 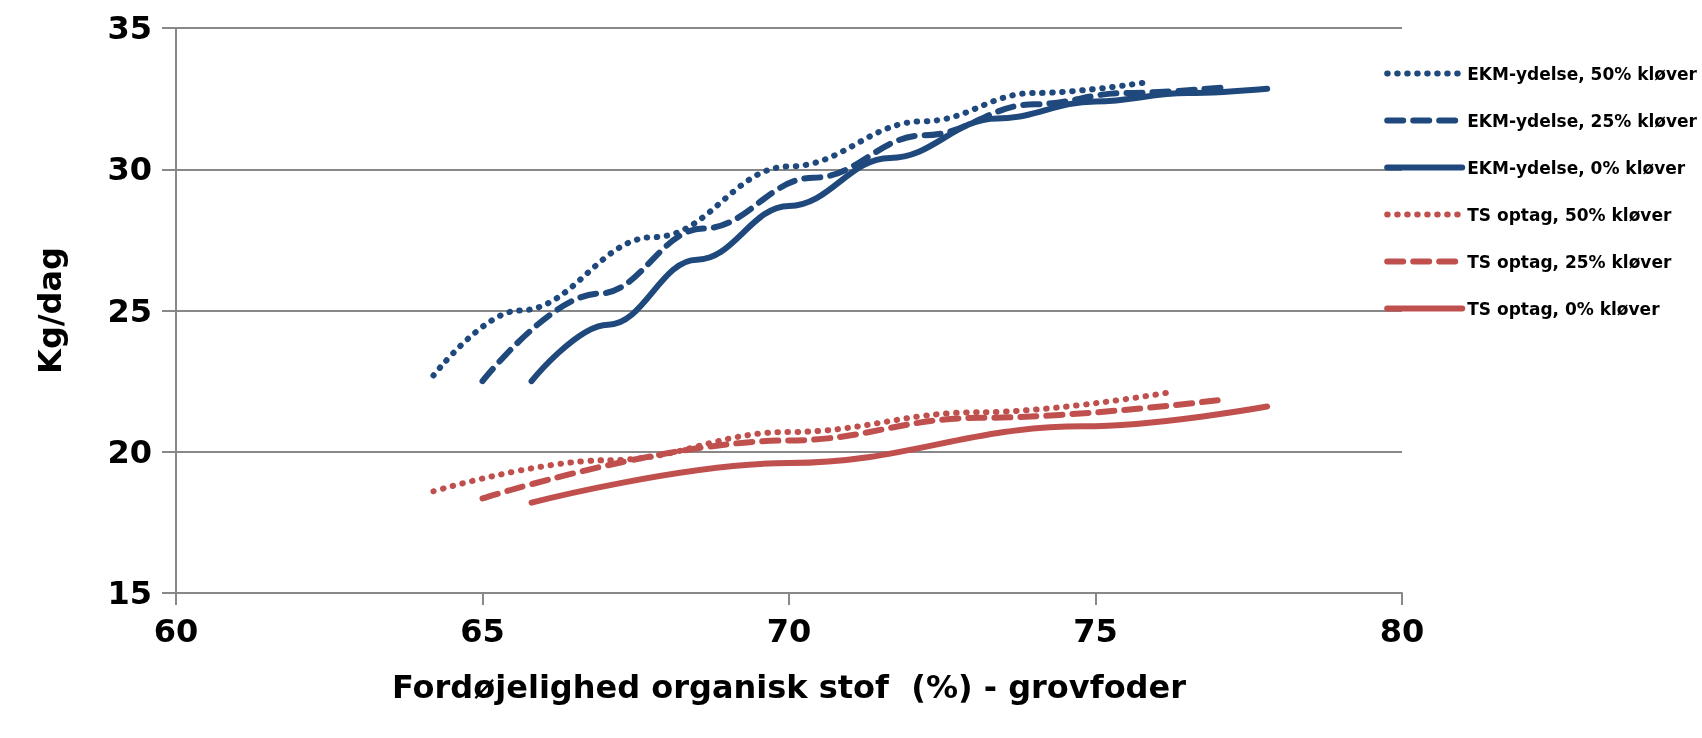 I want to click on legend-label: TS optag, 25% kløver, so click(x=1569, y=261).